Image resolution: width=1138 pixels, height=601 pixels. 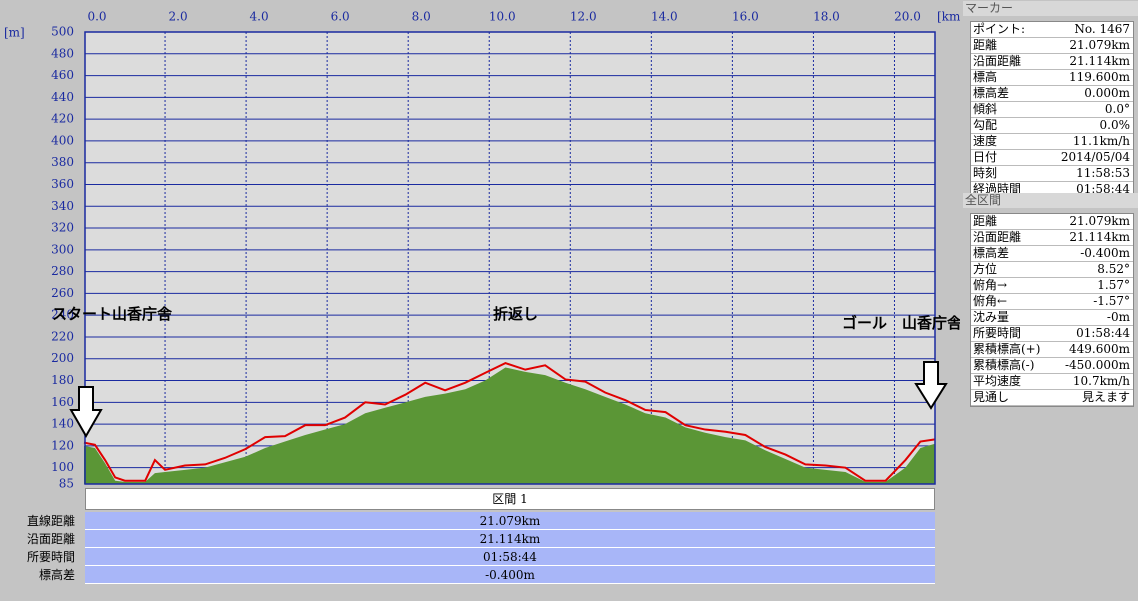 I want to click on panel-row: 方位 8.52°, so click(x=1052, y=270).